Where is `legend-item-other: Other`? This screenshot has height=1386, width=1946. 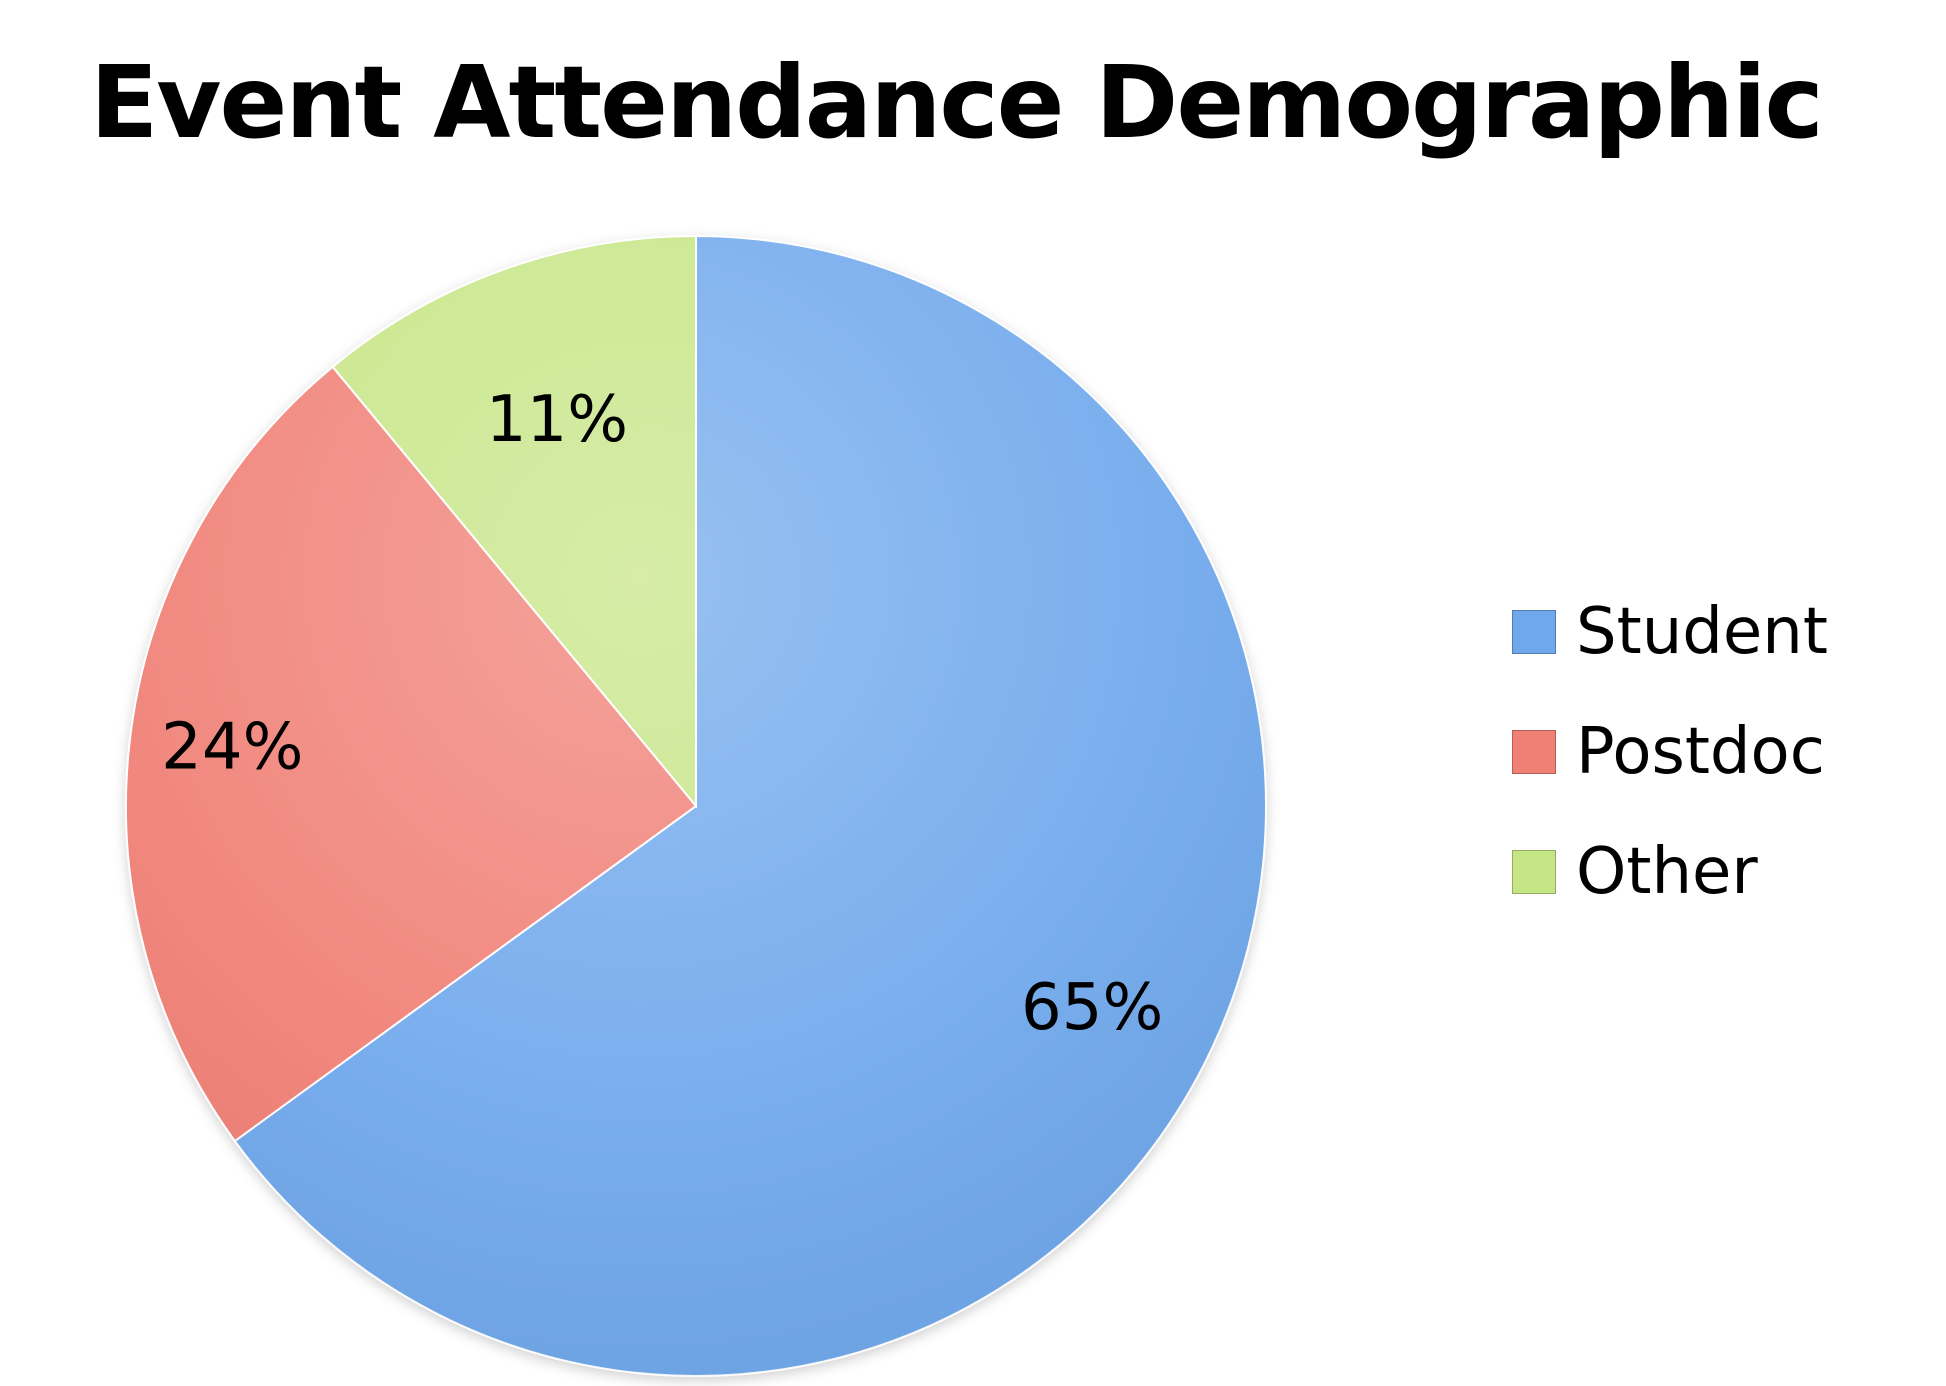 legend-item-other: Other is located at coordinates (1670, 872).